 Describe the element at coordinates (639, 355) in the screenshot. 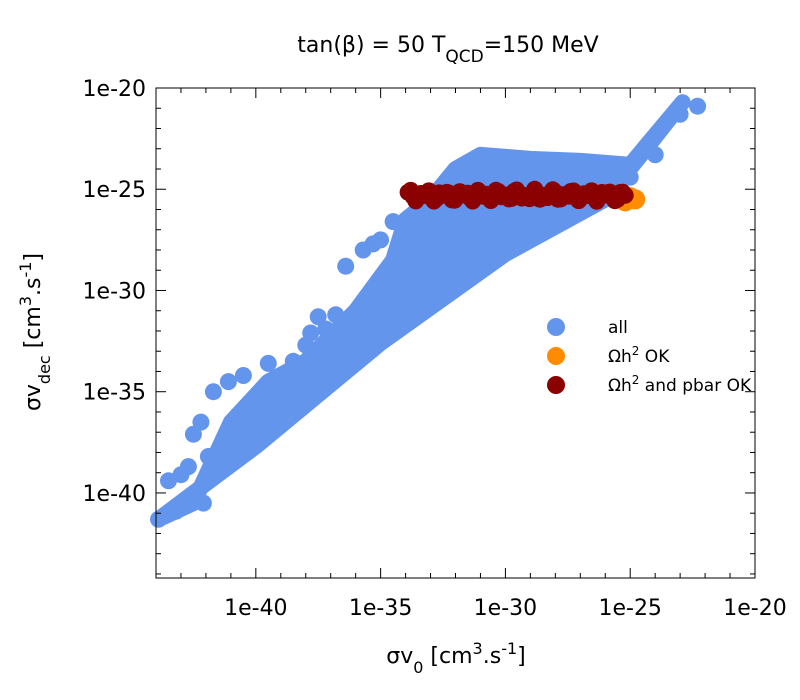

I see `legend-label: Ωh2 OK` at that location.